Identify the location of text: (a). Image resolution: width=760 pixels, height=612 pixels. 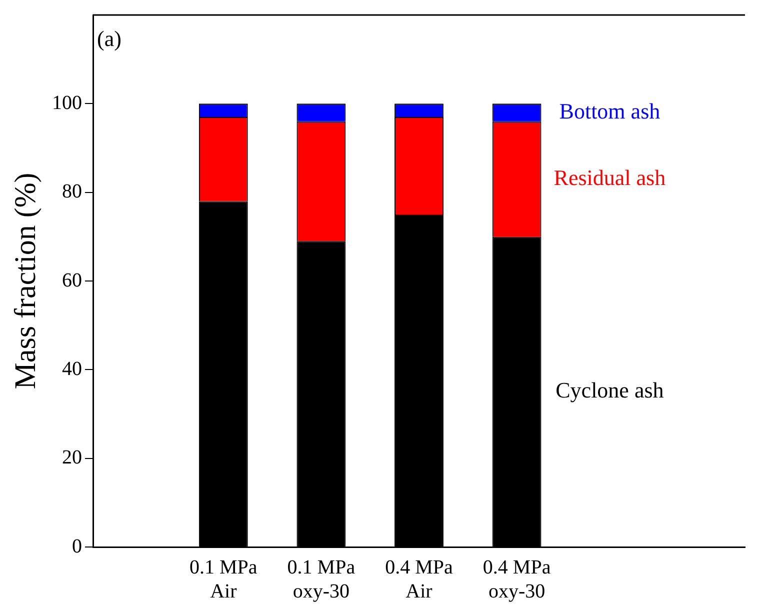
(109, 38).